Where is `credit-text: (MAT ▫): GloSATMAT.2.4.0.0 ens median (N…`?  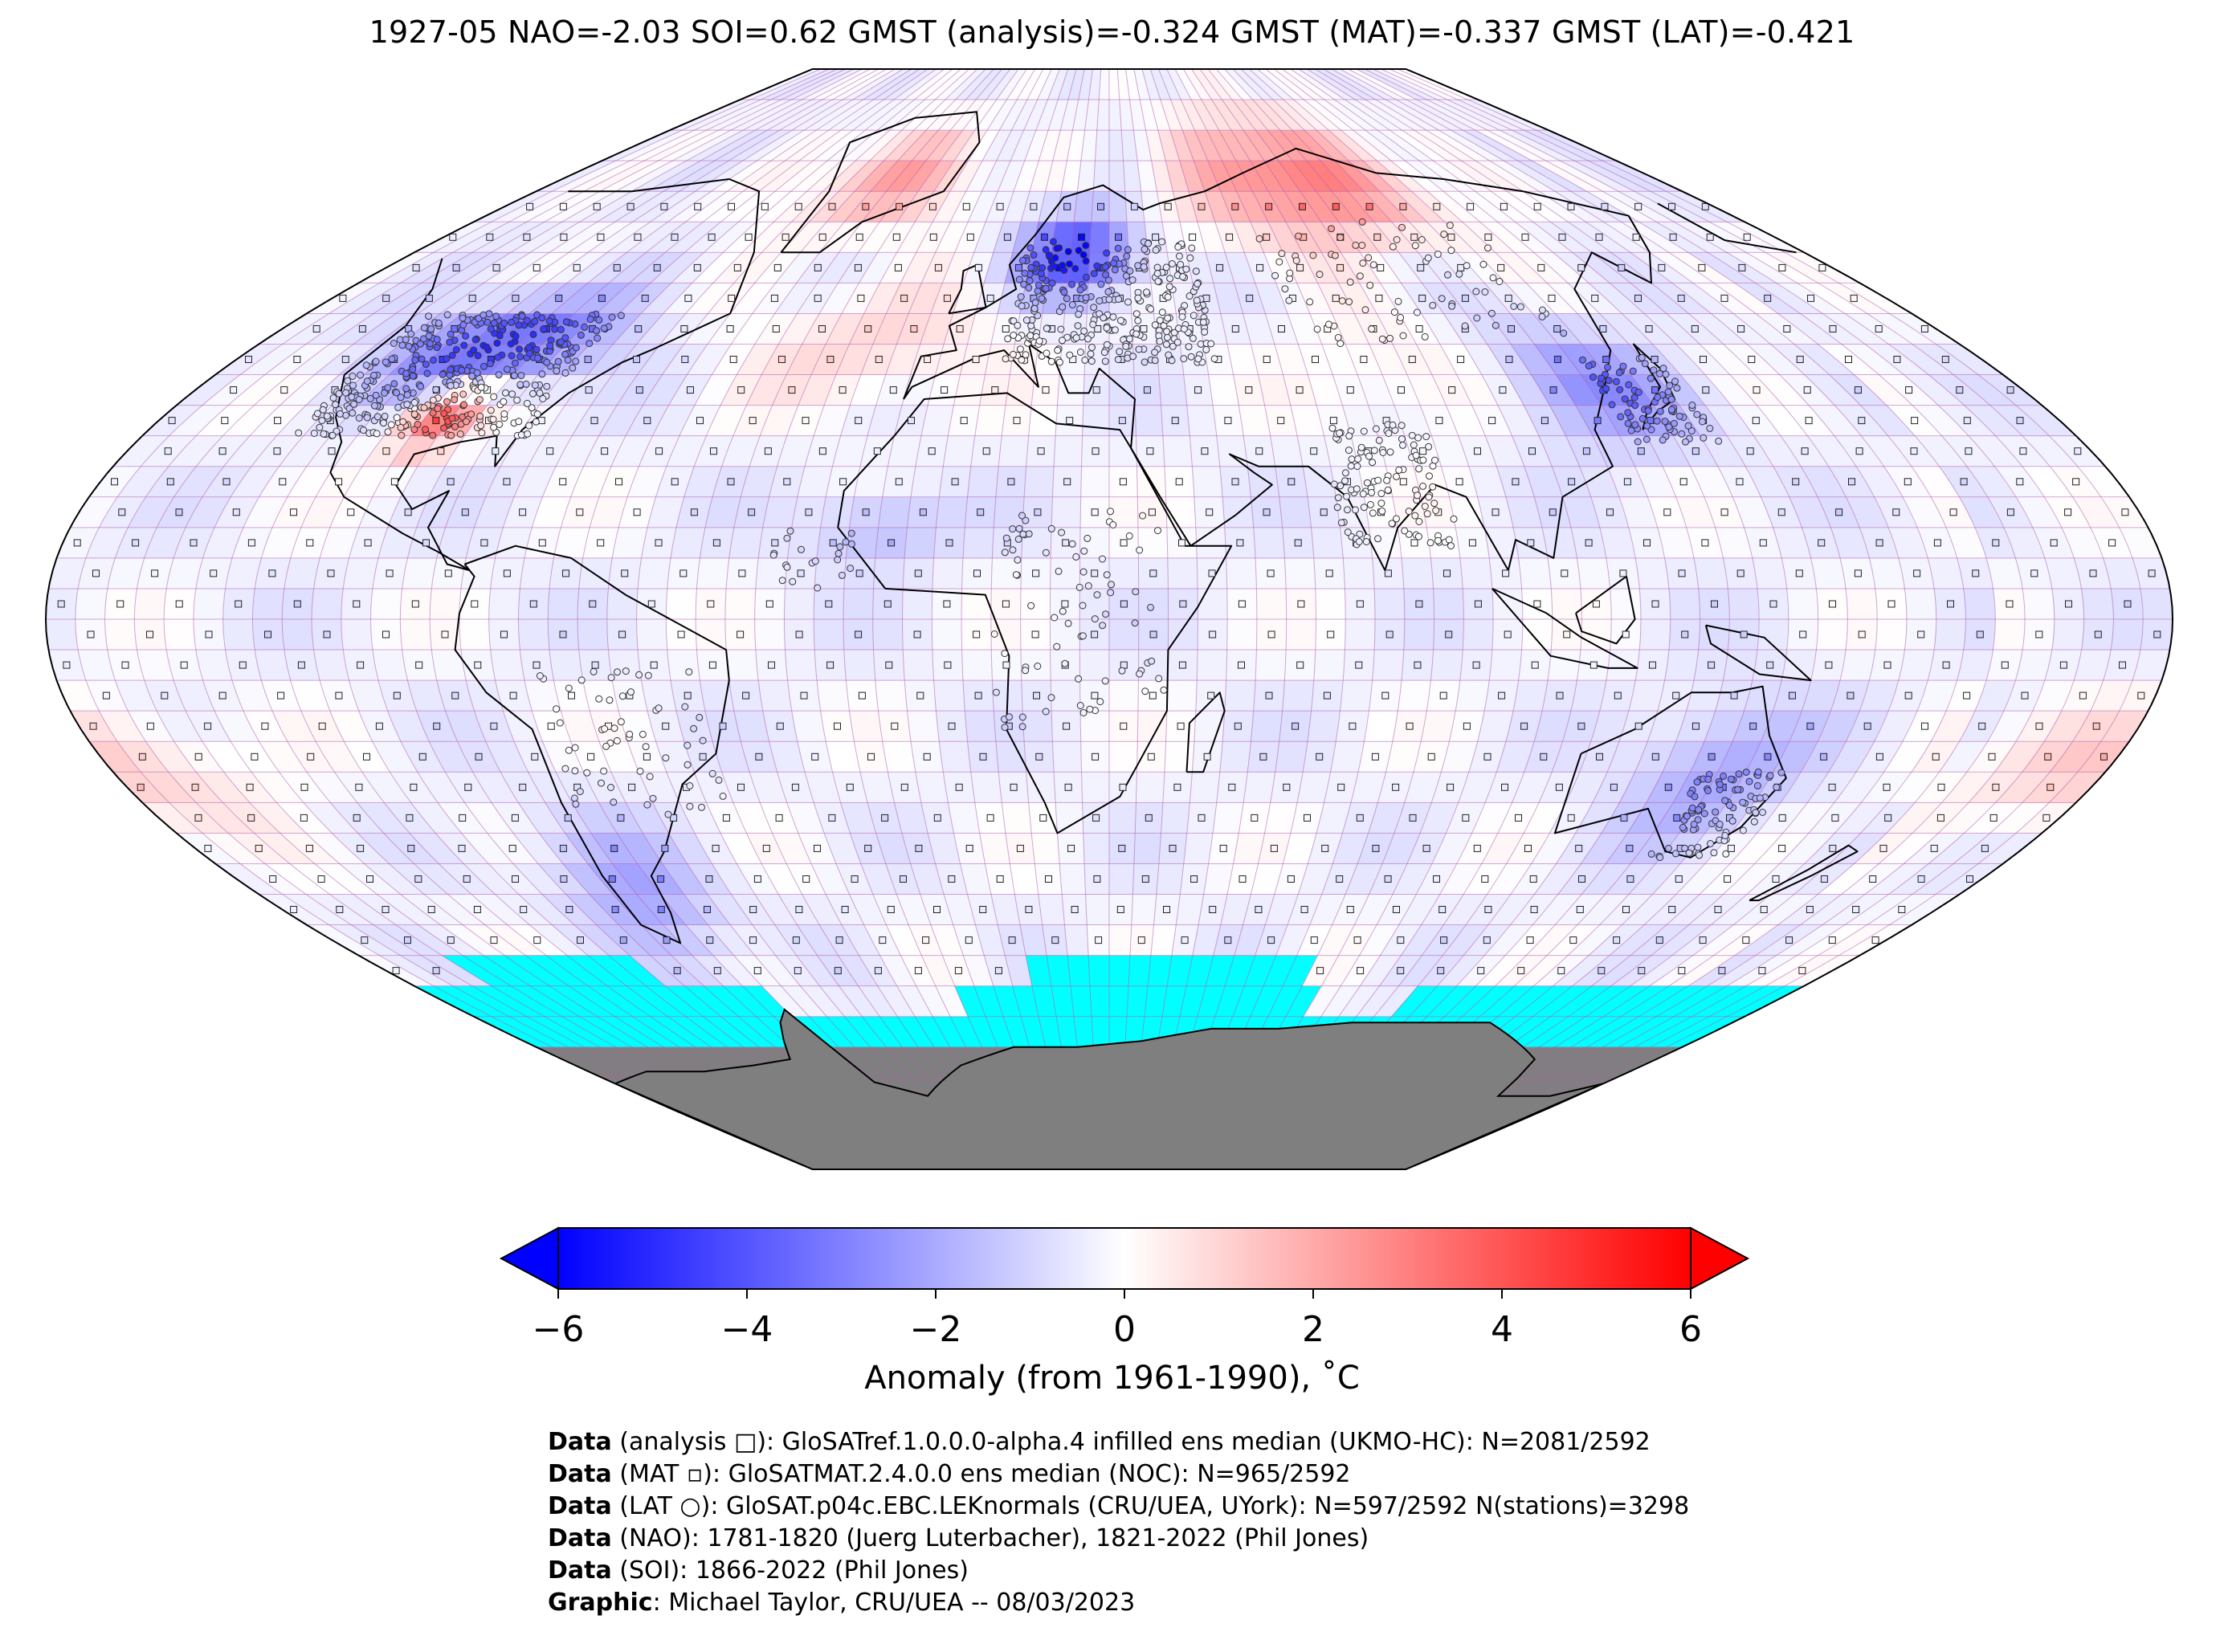
credit-text: (MAT ▫): GloSATMAT.2.4.0.0 ens median (N… is located at coordinates (981, 1474).